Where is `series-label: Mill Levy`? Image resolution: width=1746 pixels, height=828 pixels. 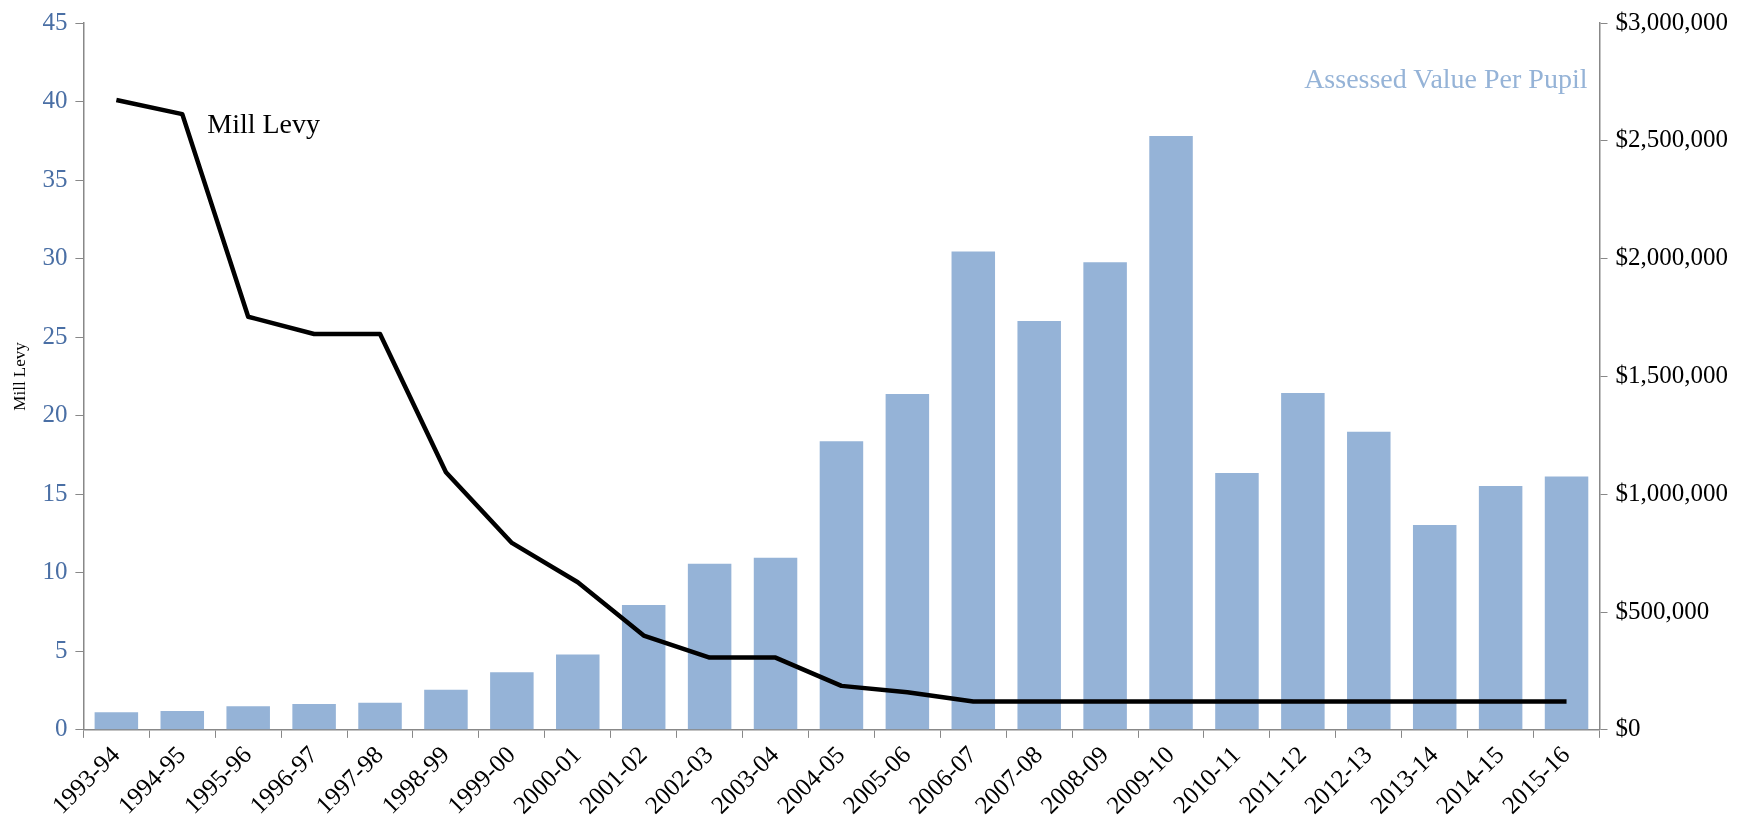 series-label: Mill Levy is located at coordinates (264, 124).